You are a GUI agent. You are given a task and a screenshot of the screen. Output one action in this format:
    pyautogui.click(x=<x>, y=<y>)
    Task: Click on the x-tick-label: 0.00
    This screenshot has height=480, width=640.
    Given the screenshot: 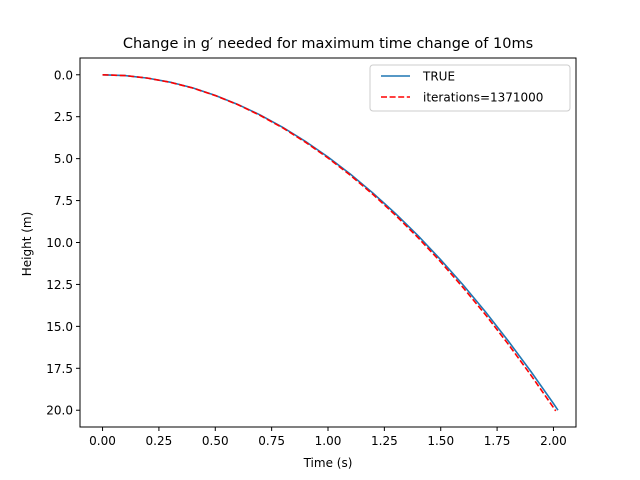 What is the action you would take?
    pyautogui.click(x=102, y=441)
    